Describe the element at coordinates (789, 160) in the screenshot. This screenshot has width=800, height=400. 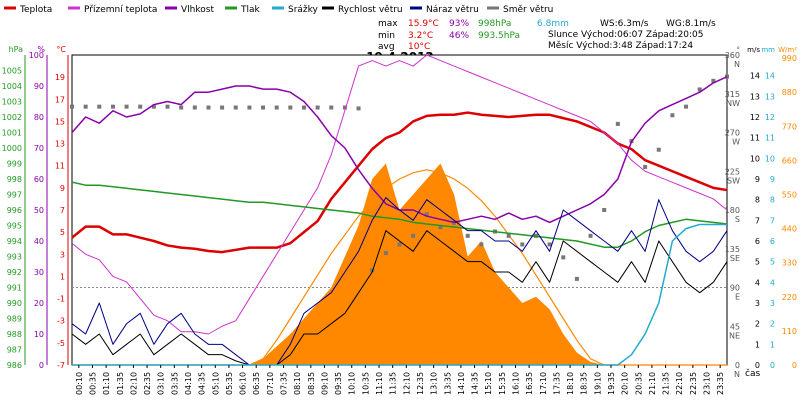
I see `wm2-tick-label: 660` at that location.